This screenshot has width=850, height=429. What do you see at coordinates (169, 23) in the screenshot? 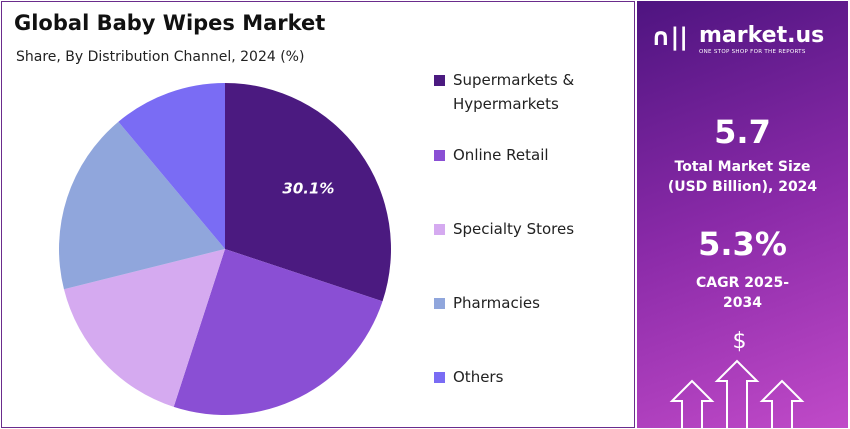
I see `chart-title: Global Baby Wipes Market` at bounding box center [169, 23].